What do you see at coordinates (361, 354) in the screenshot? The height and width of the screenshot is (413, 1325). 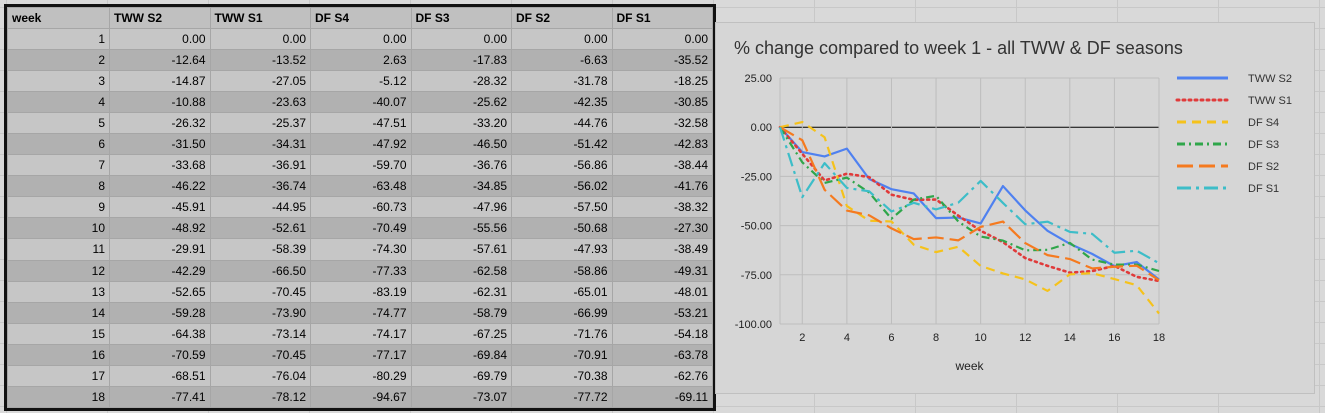 I see `value-cell: -77.17` at bounding box center [361, 354].